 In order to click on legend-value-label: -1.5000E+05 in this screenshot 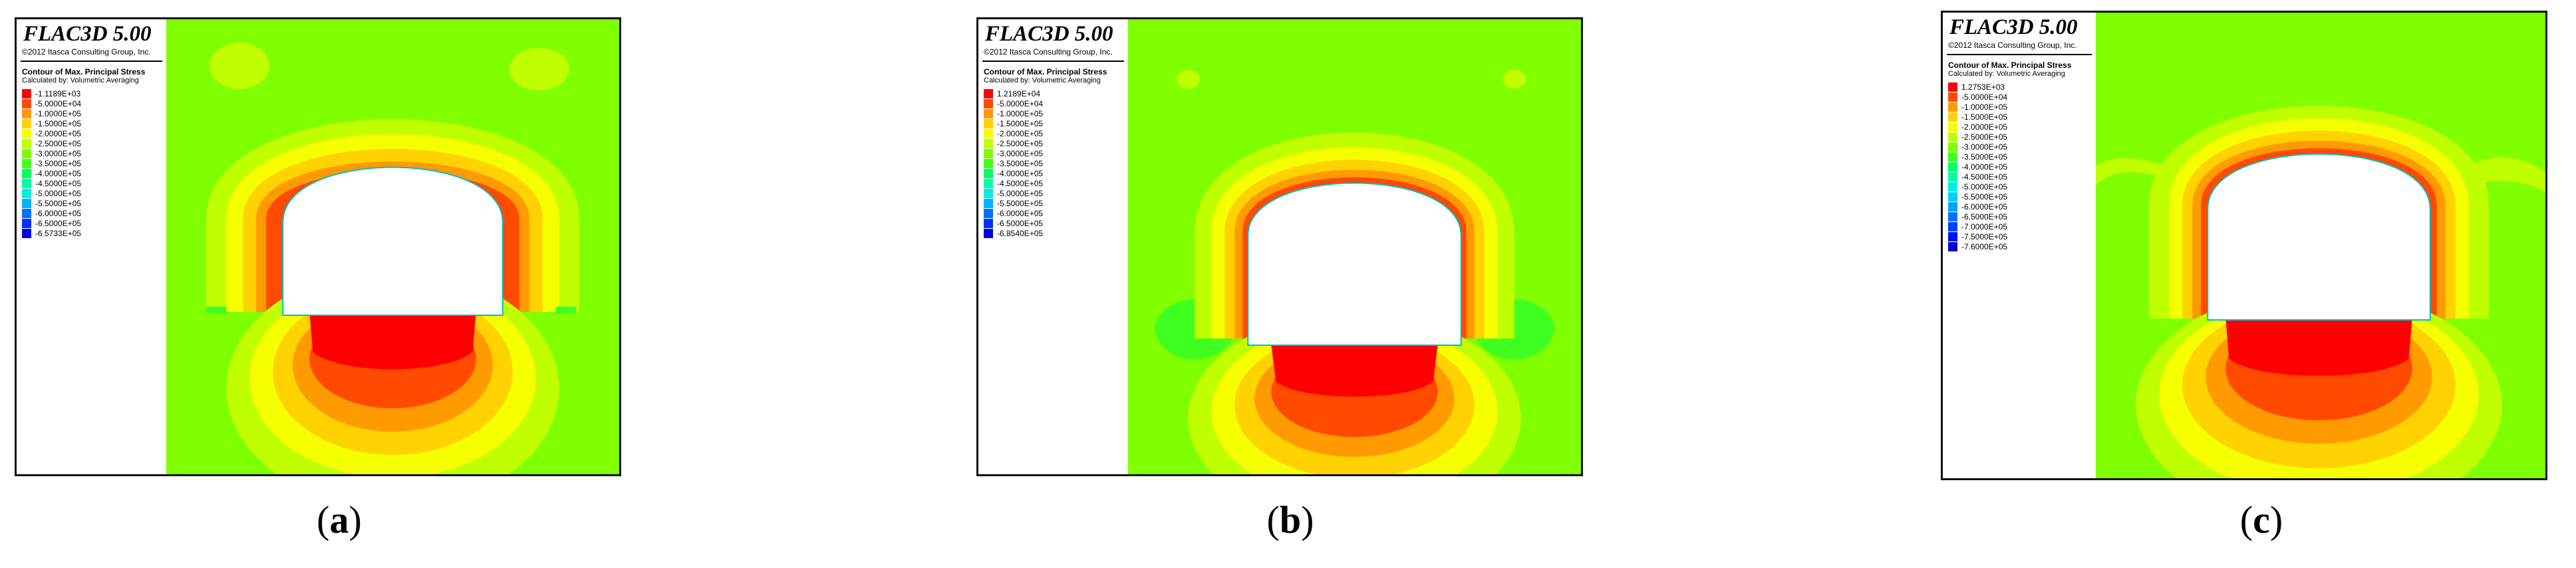, I will do `click(1021, 123)`.